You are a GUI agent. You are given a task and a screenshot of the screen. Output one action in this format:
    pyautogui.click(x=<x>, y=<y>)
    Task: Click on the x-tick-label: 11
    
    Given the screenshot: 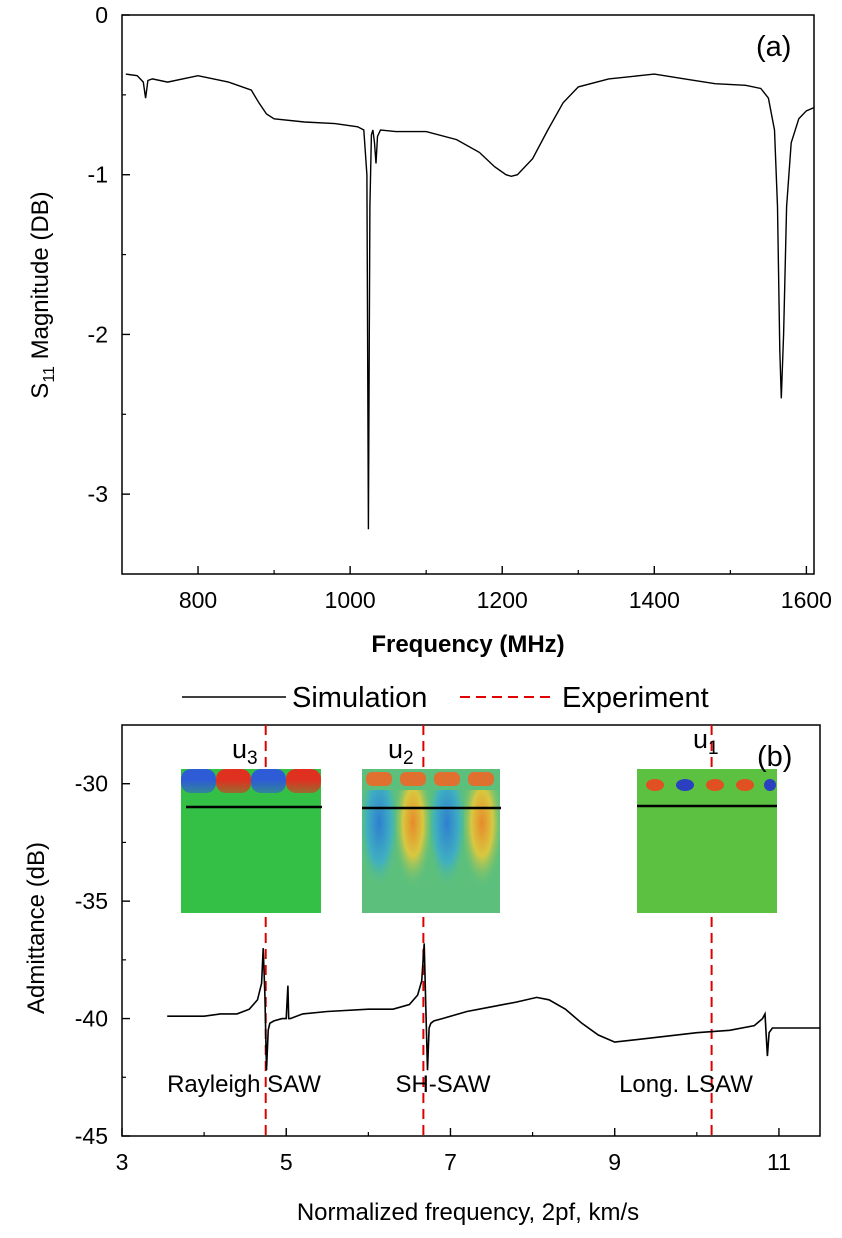 What is the action you would take?
    pyautogui.click(x=779, y=1162)
    